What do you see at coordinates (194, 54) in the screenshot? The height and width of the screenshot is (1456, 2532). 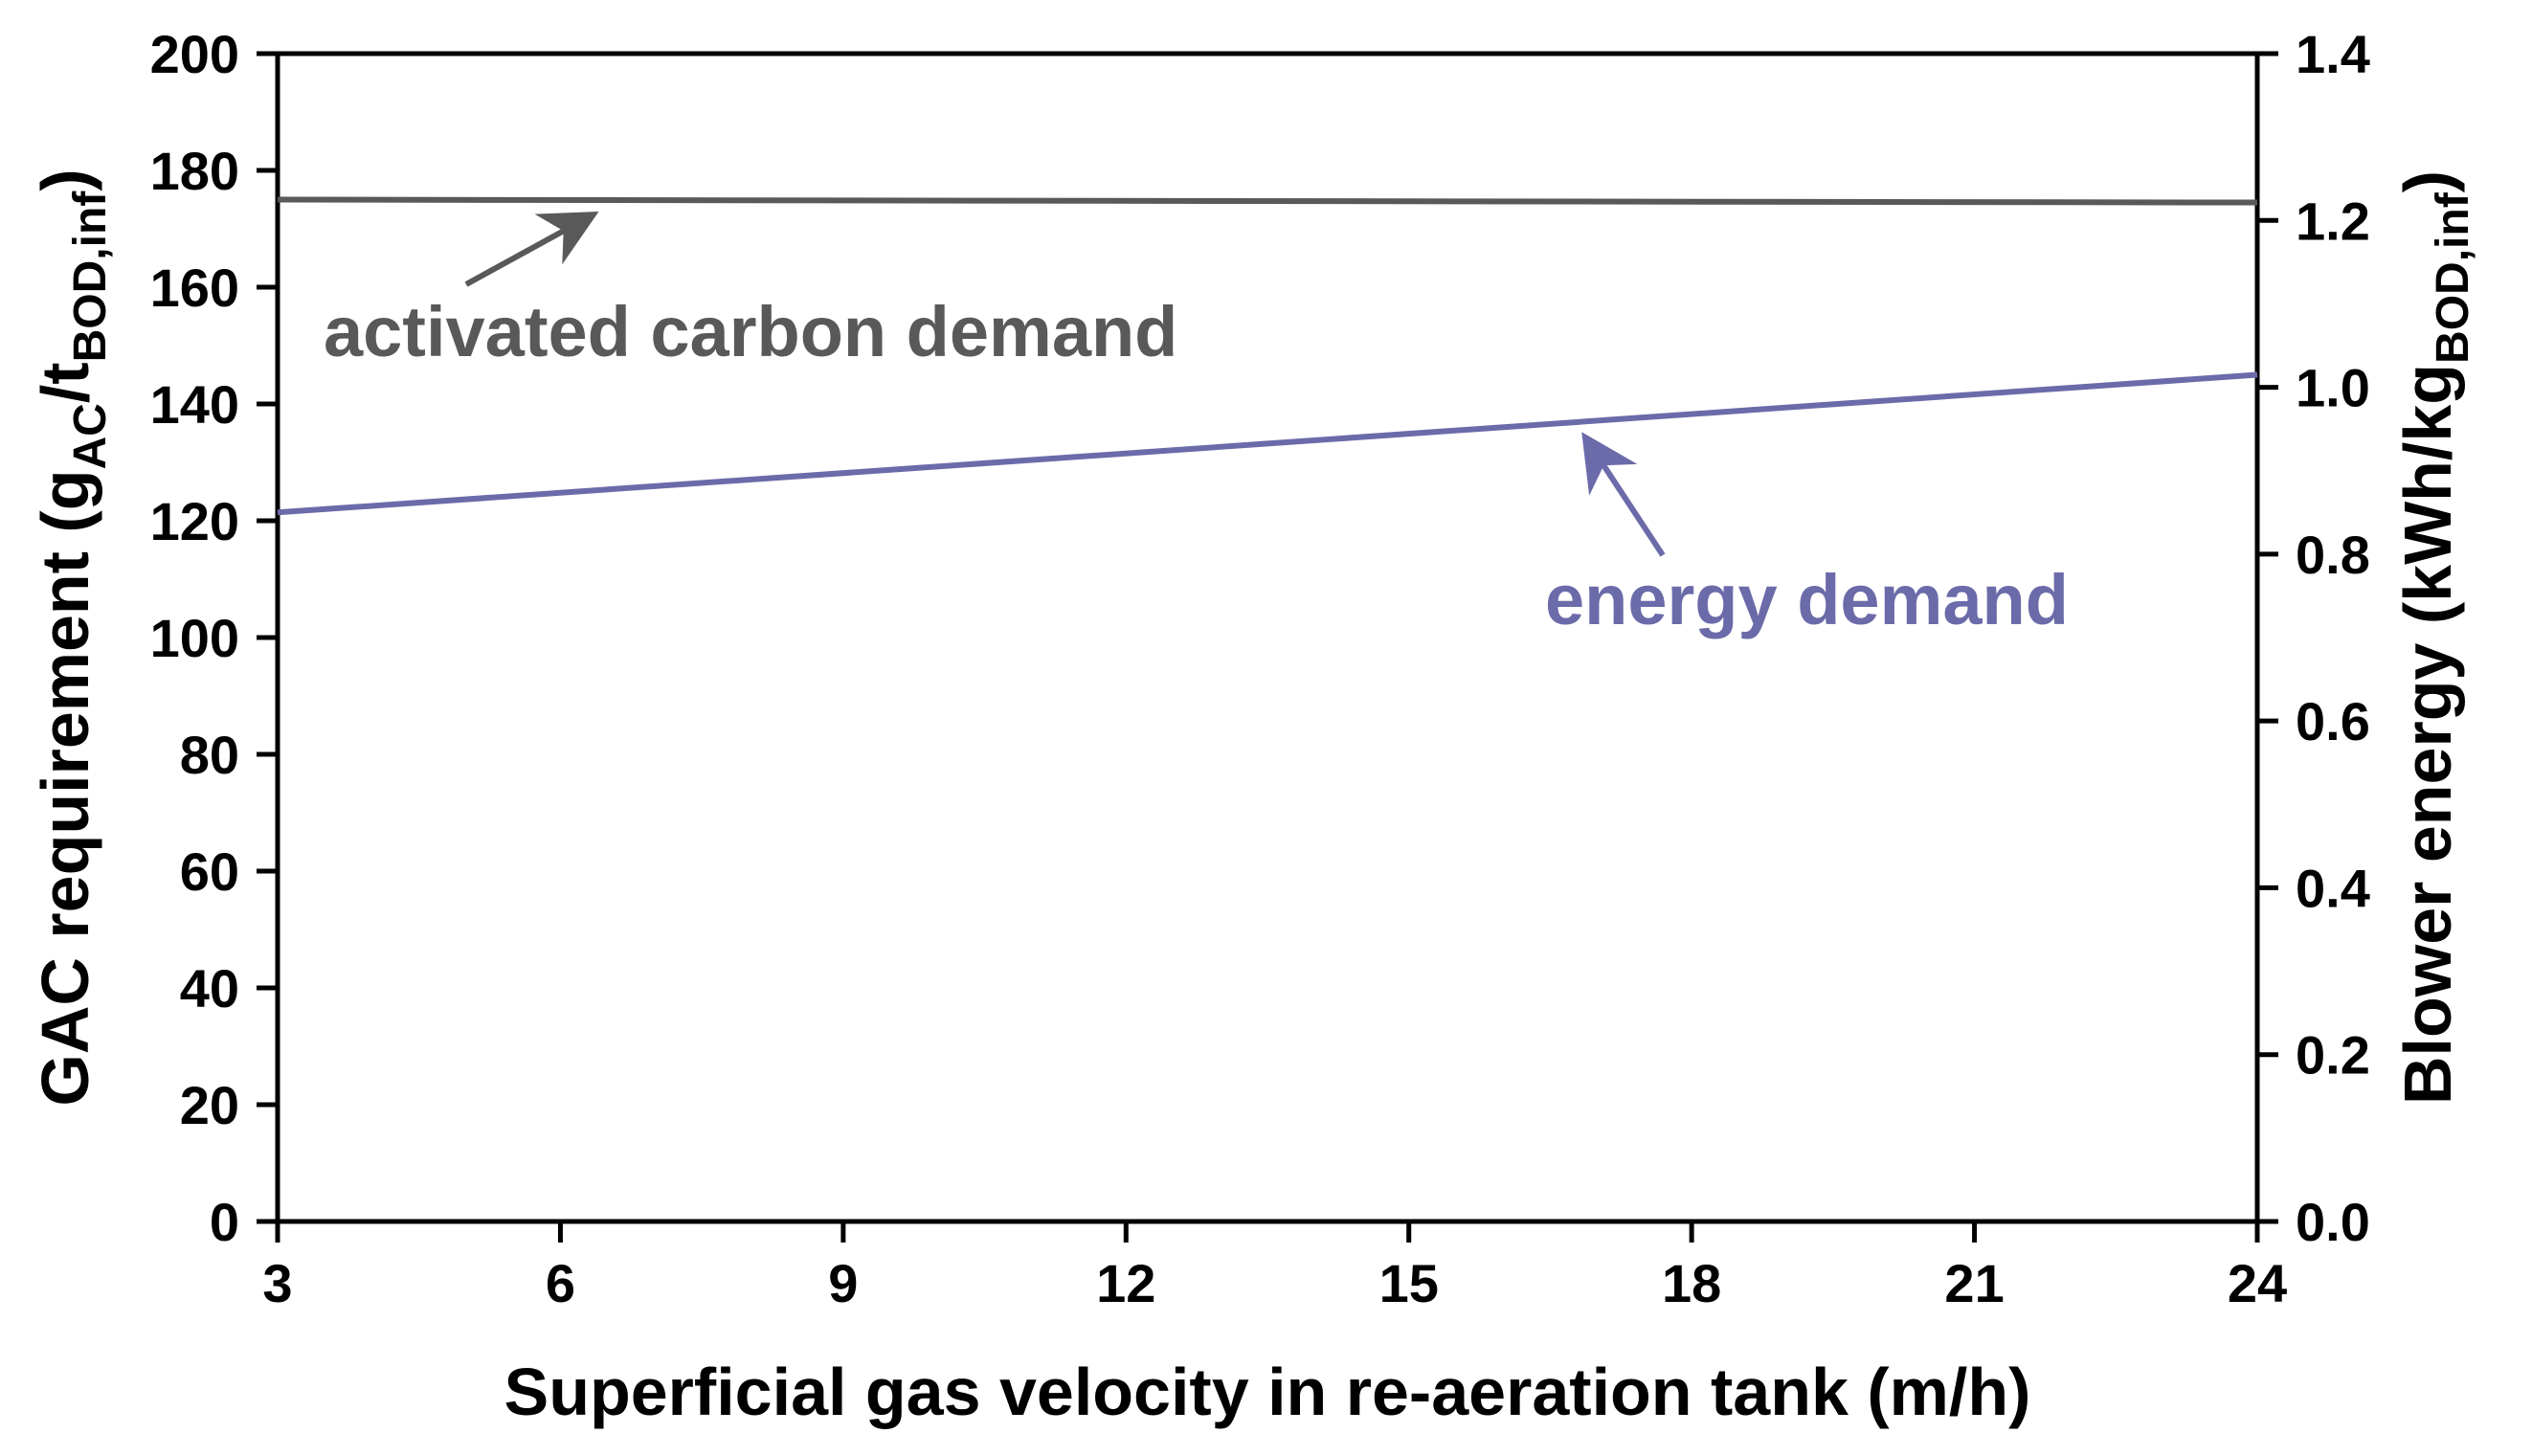 I see `y-left-tick-label: 200` at bounding box center [194, 54].